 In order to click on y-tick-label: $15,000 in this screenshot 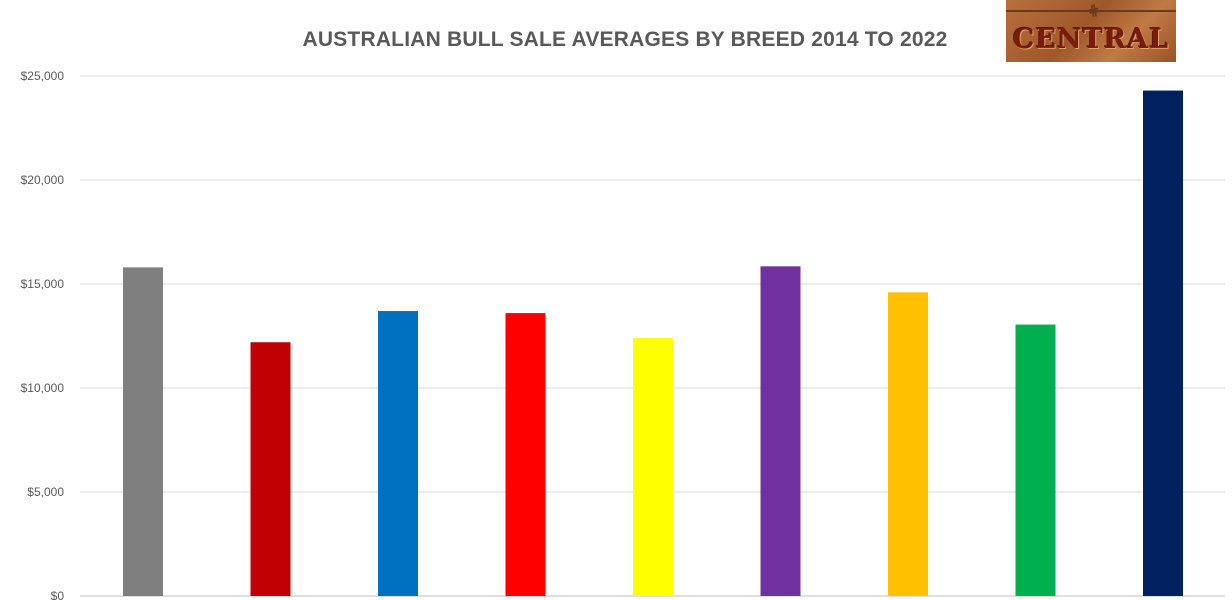, I will do `click(43, 284)`.